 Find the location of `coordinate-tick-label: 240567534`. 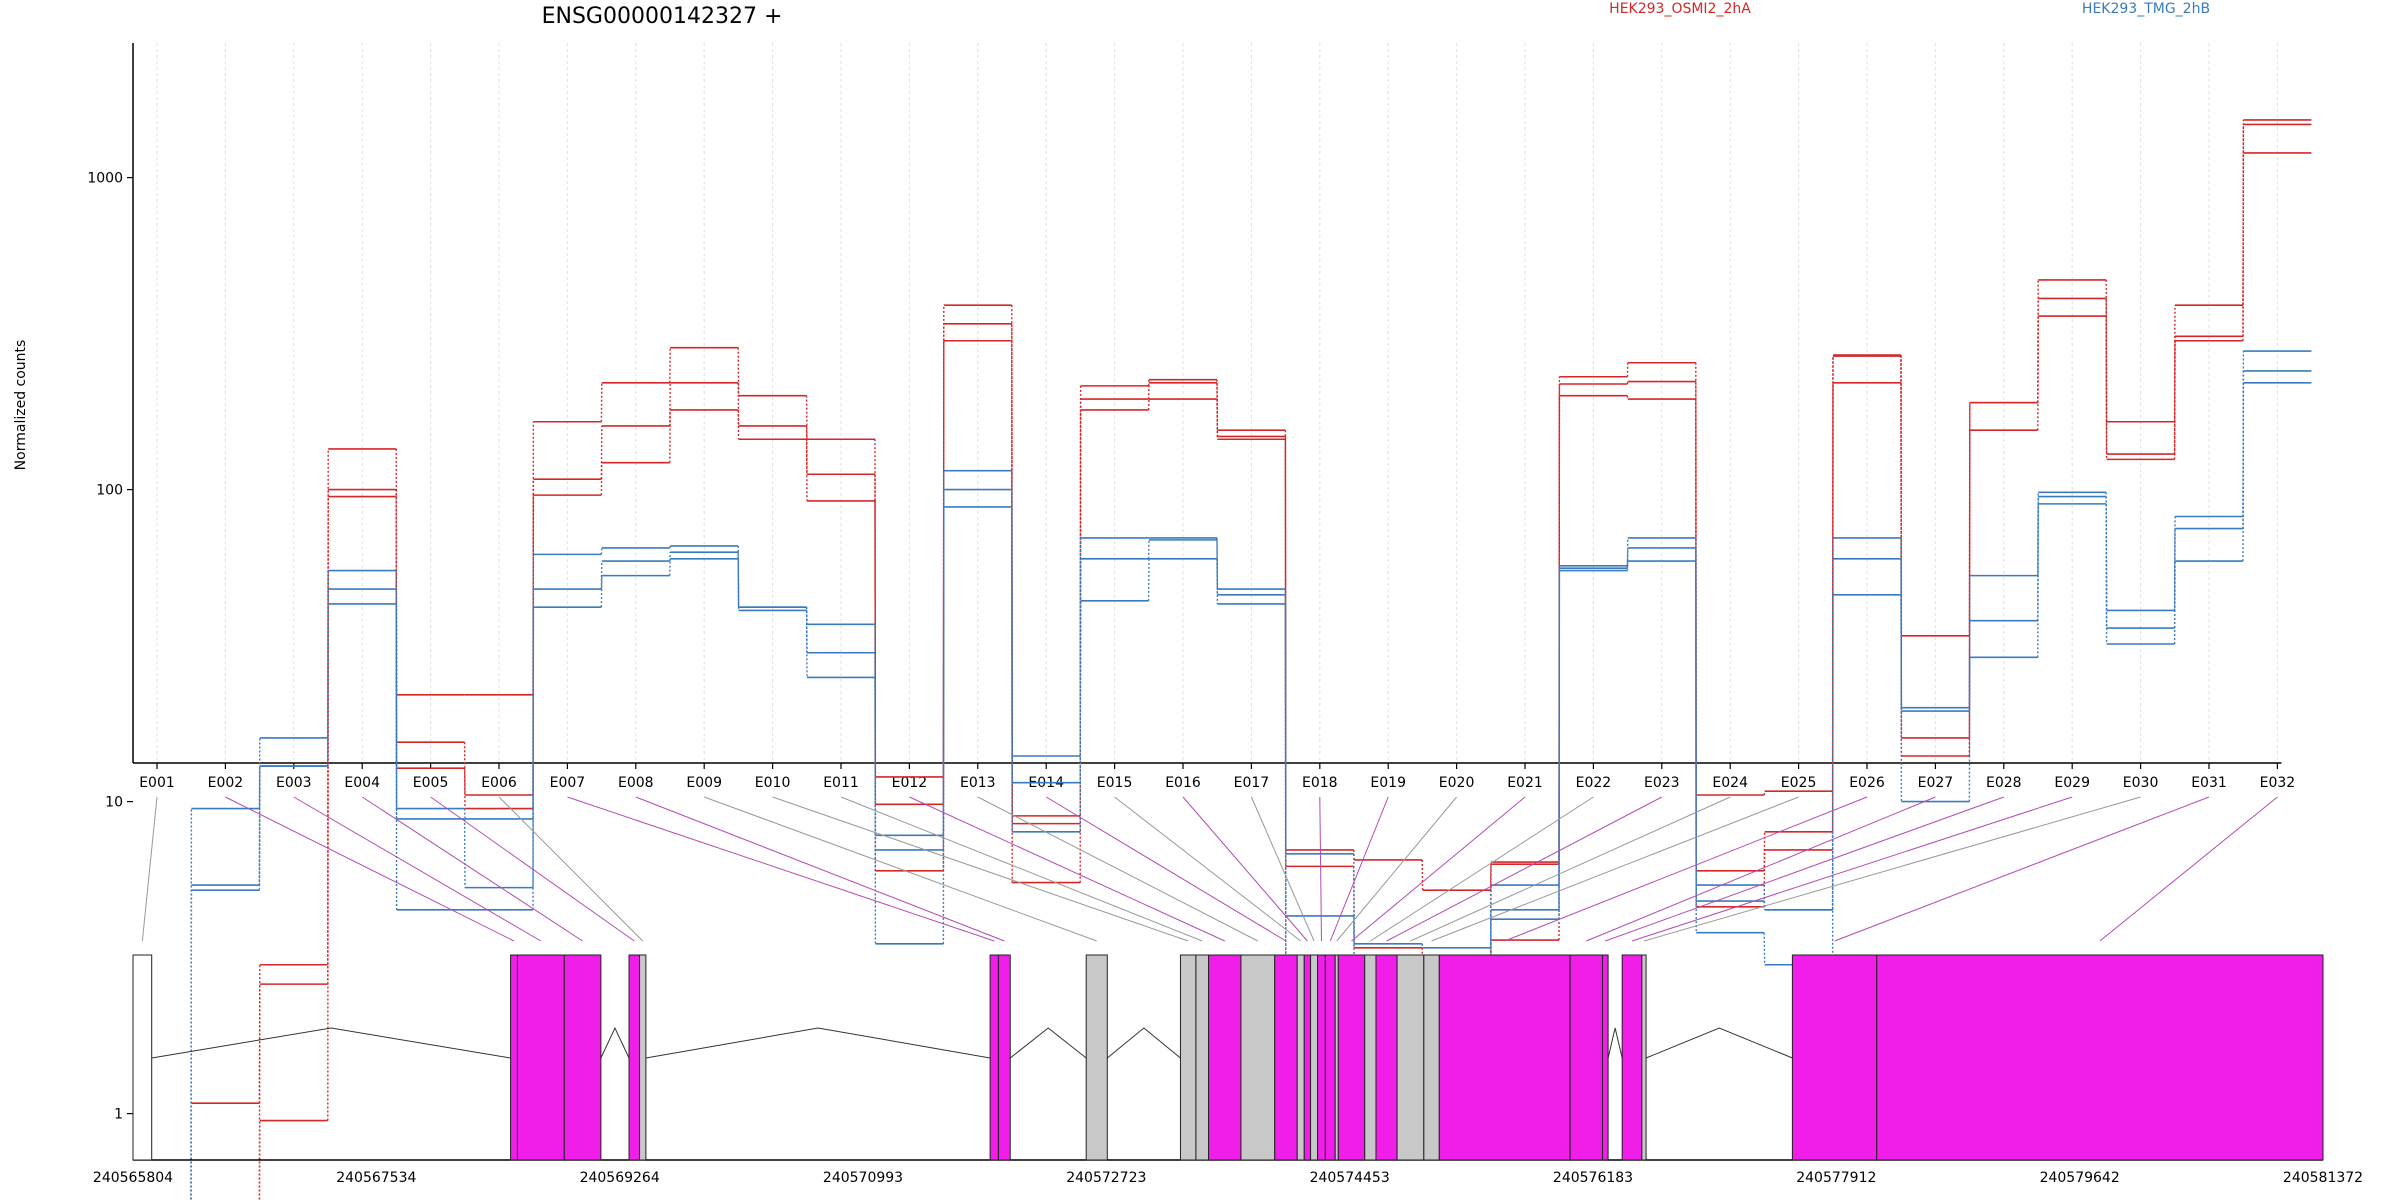

coordinate-tick-label: 240567534 is located at coordinates (376, 1178).